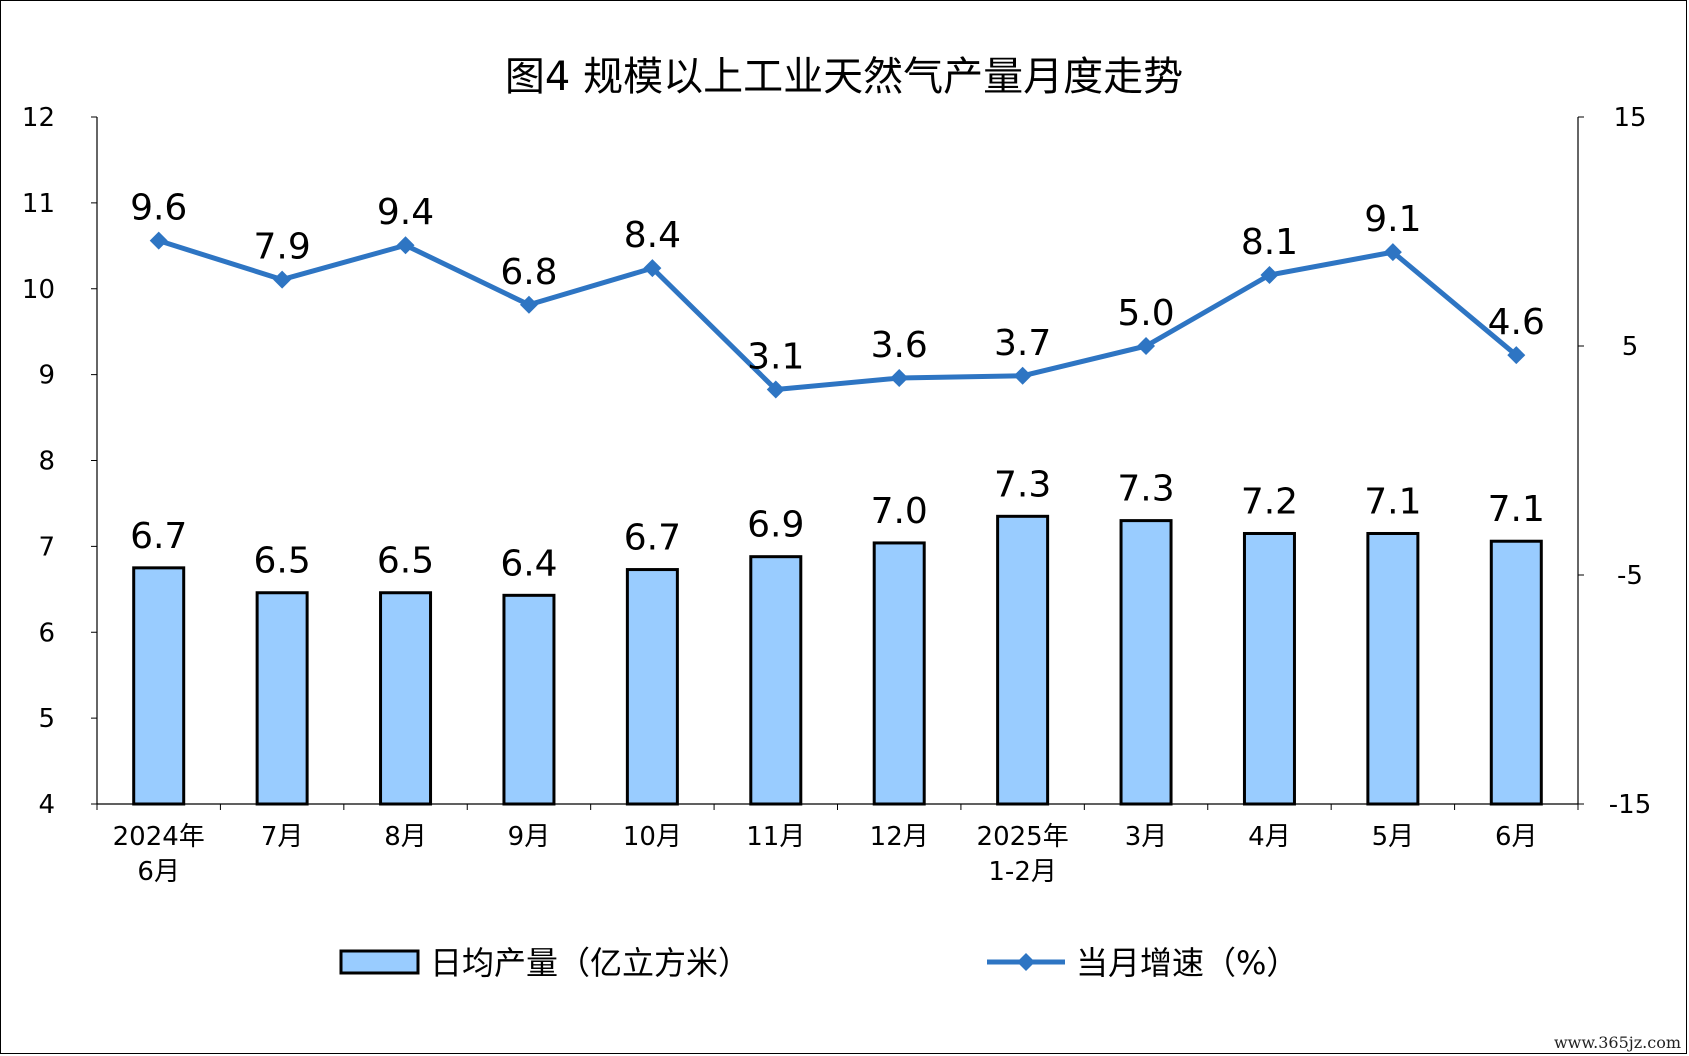  What do you see at coordinates (1269, 501) in the screenshot?
I see `bar-value-label: 7.2` at bounding box center [1269, 501].